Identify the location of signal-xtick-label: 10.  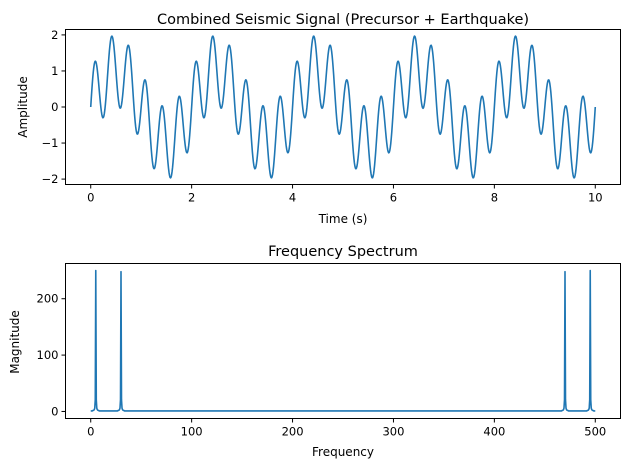
(595, 198).